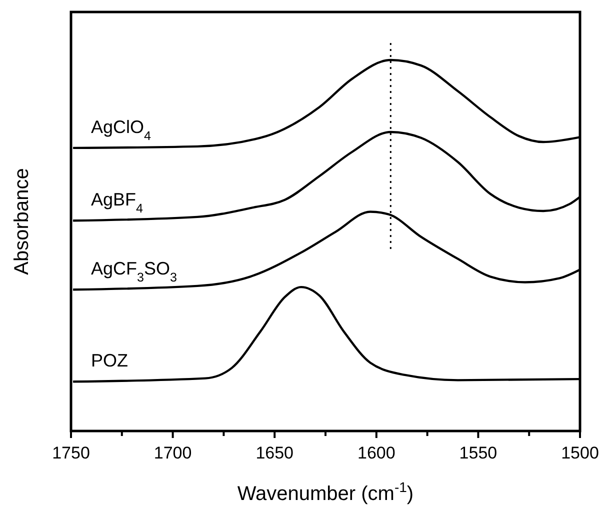 The width and height of the screenshot is (603, 512). Describe the element at coordinates (71, 453) in the screenshot. I see `x-tick-label: 1750` at that location.